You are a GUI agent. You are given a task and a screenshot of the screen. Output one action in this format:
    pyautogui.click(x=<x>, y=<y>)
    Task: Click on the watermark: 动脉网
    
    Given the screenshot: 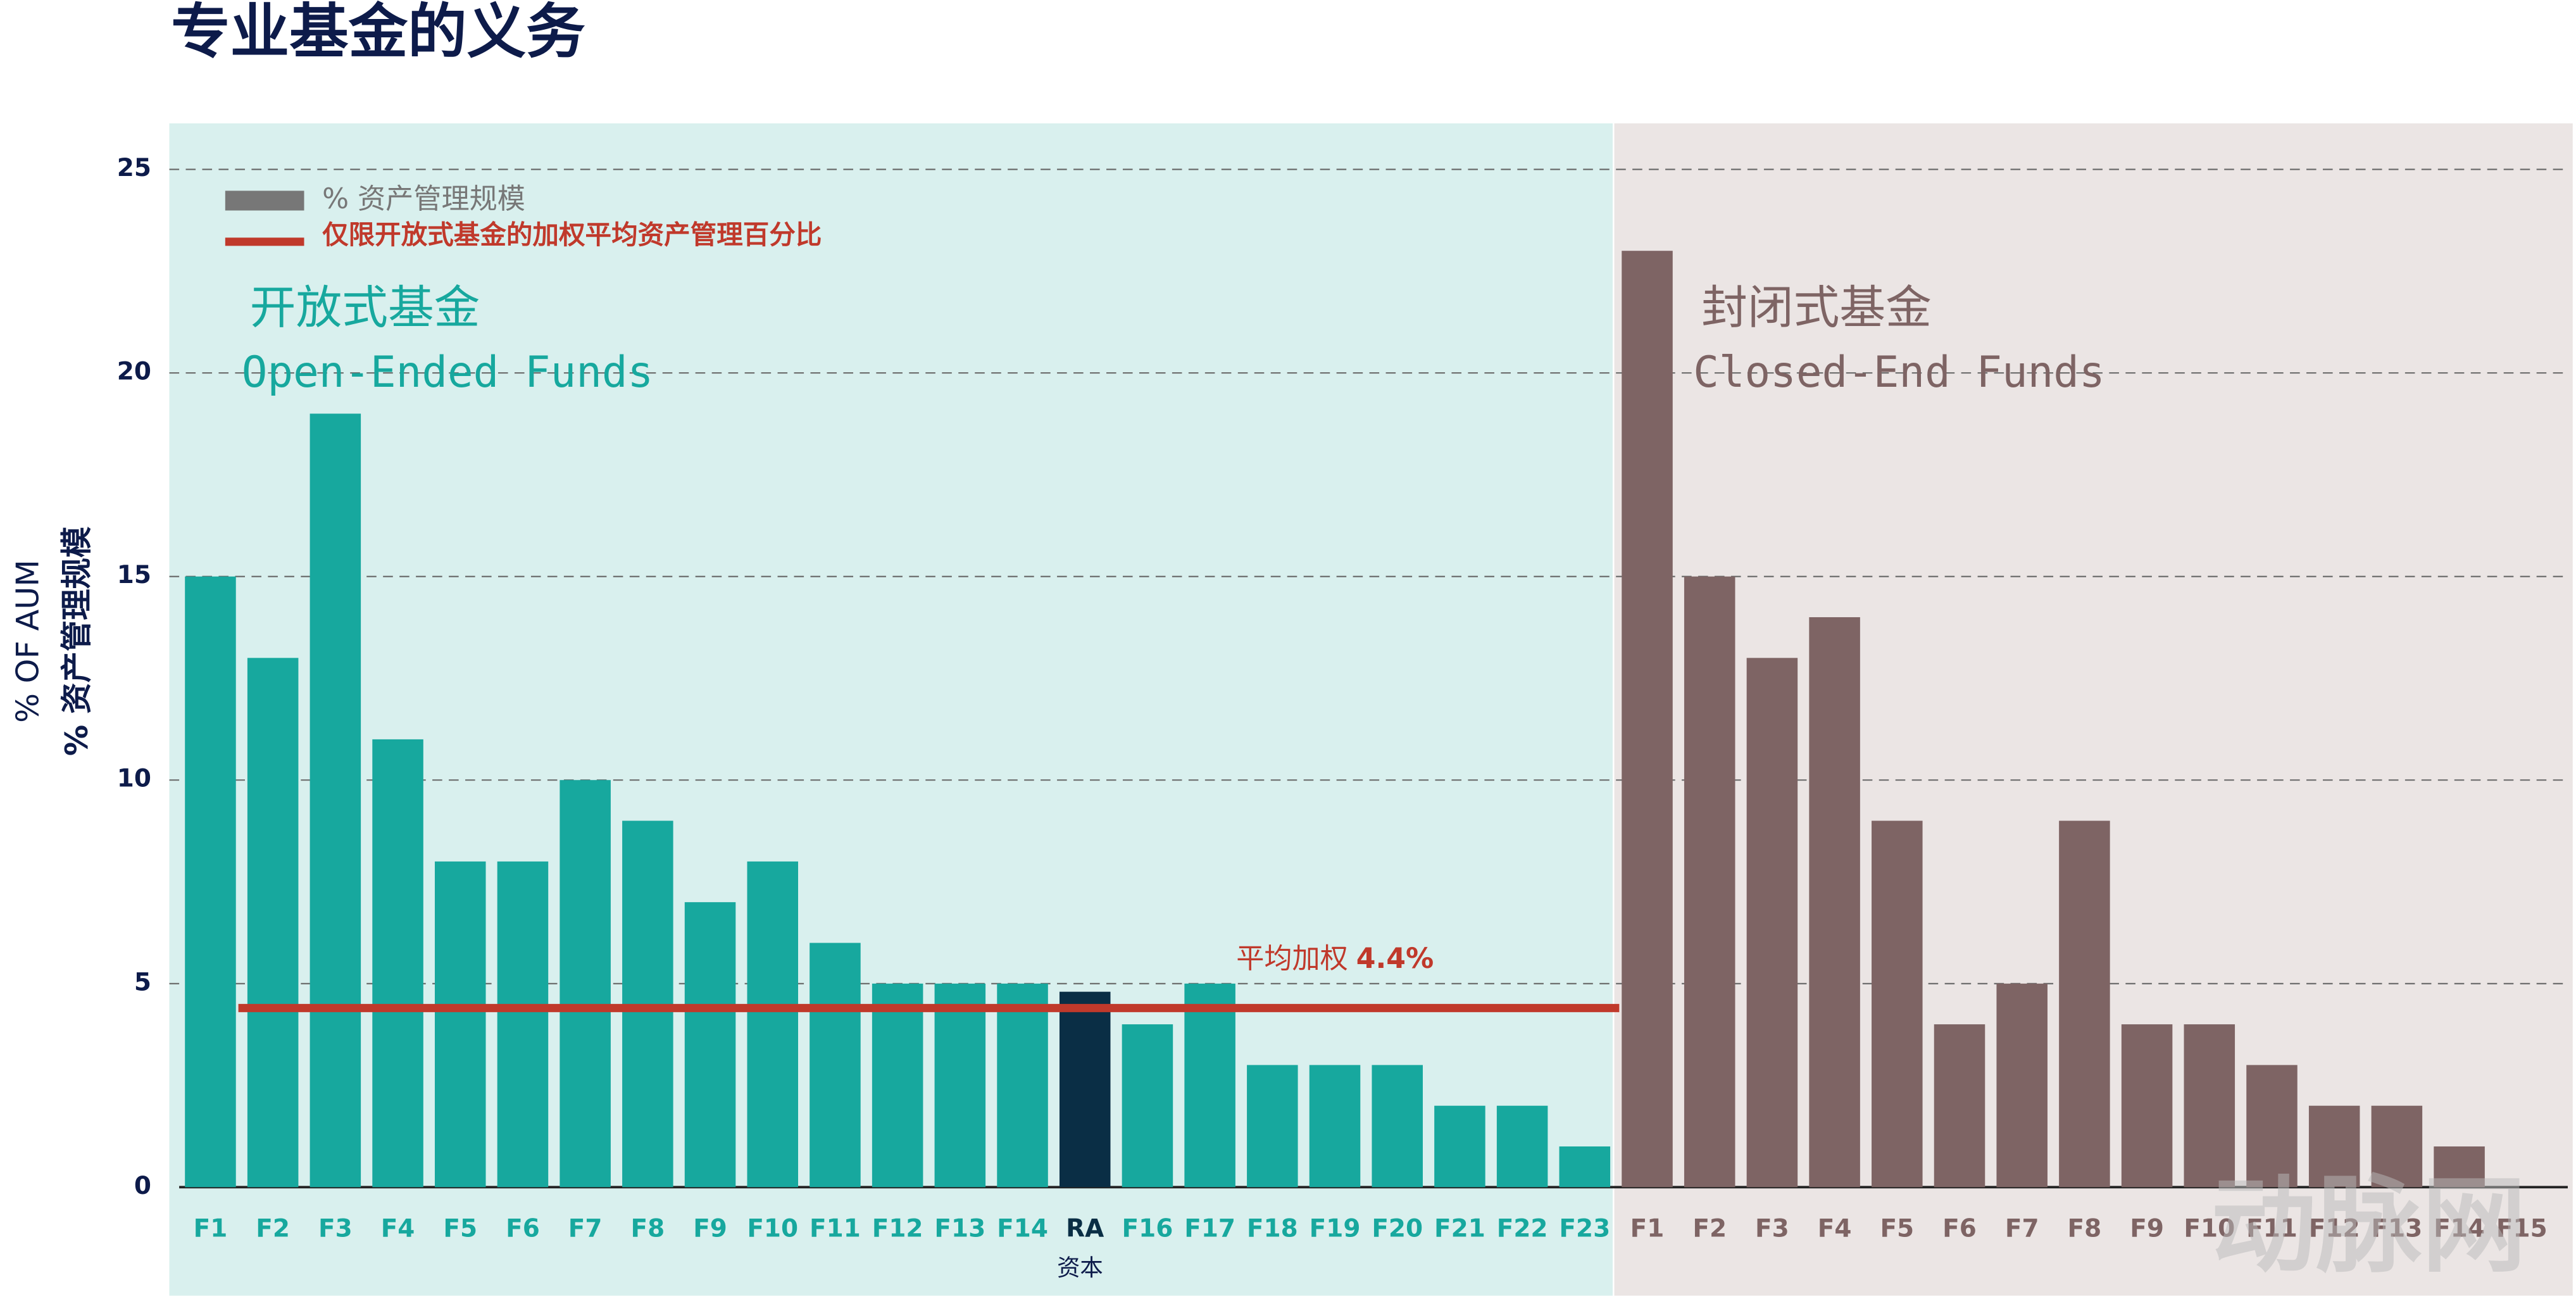 What is the action you would take?
    pyautogui.click(x=2369, y=1226)
    